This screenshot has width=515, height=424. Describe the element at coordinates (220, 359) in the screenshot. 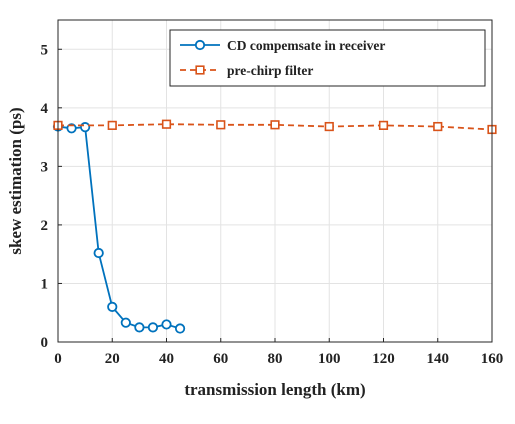

I see `x-tick-label: 60` at that location.